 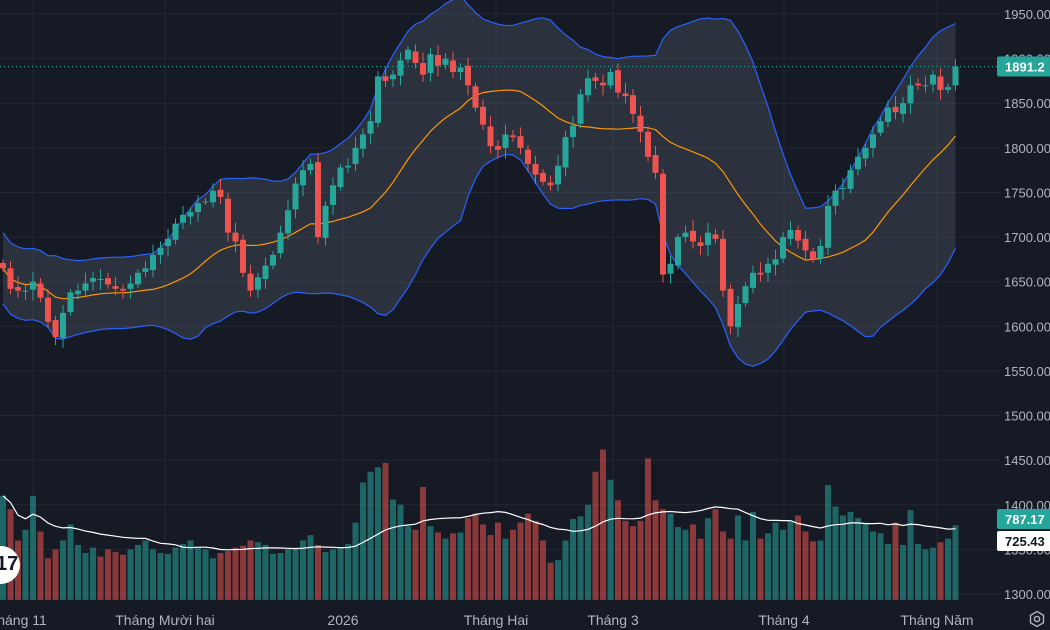 What do you see at coordinates (1023, 519) in the screenshot?
I see `volume-tag-bg` at bounding box center [1023, 519].